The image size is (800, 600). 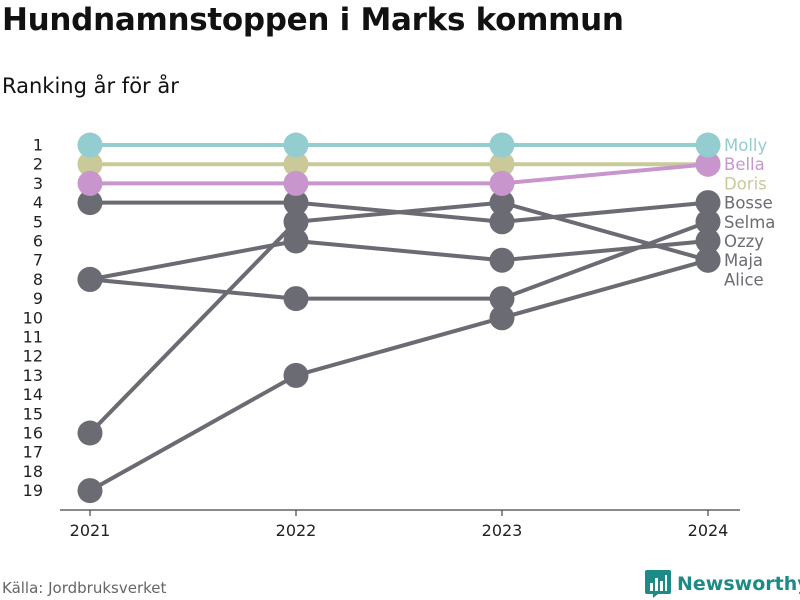 What do you see at coordinates (33, 317) in the screenshot?
I see `y-tick-label: 10` at bounding box center [33, 317].